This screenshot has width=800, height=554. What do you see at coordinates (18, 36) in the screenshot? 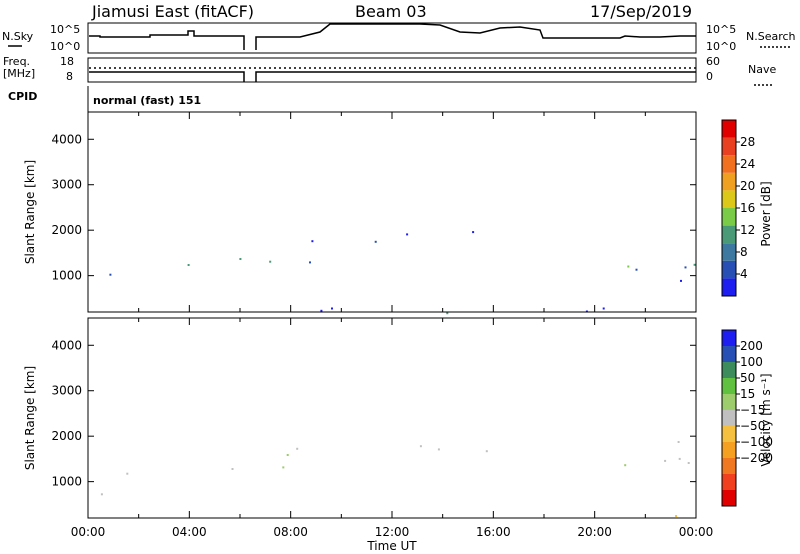
I see `nsky-label: N.Sky` at bounding box center [18, 36].